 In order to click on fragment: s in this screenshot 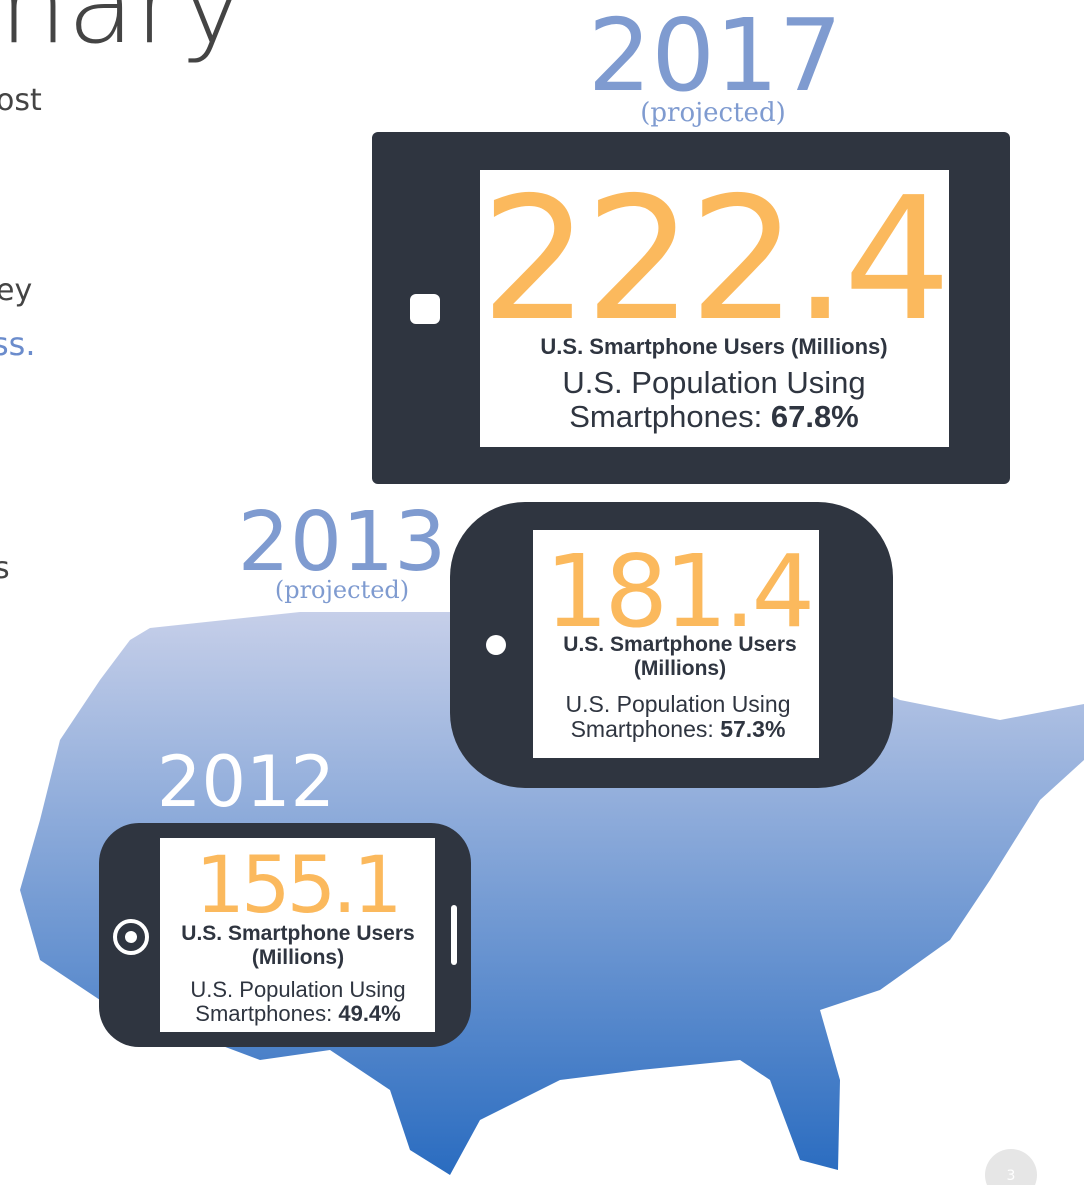, I will do `click(5, 568)`.